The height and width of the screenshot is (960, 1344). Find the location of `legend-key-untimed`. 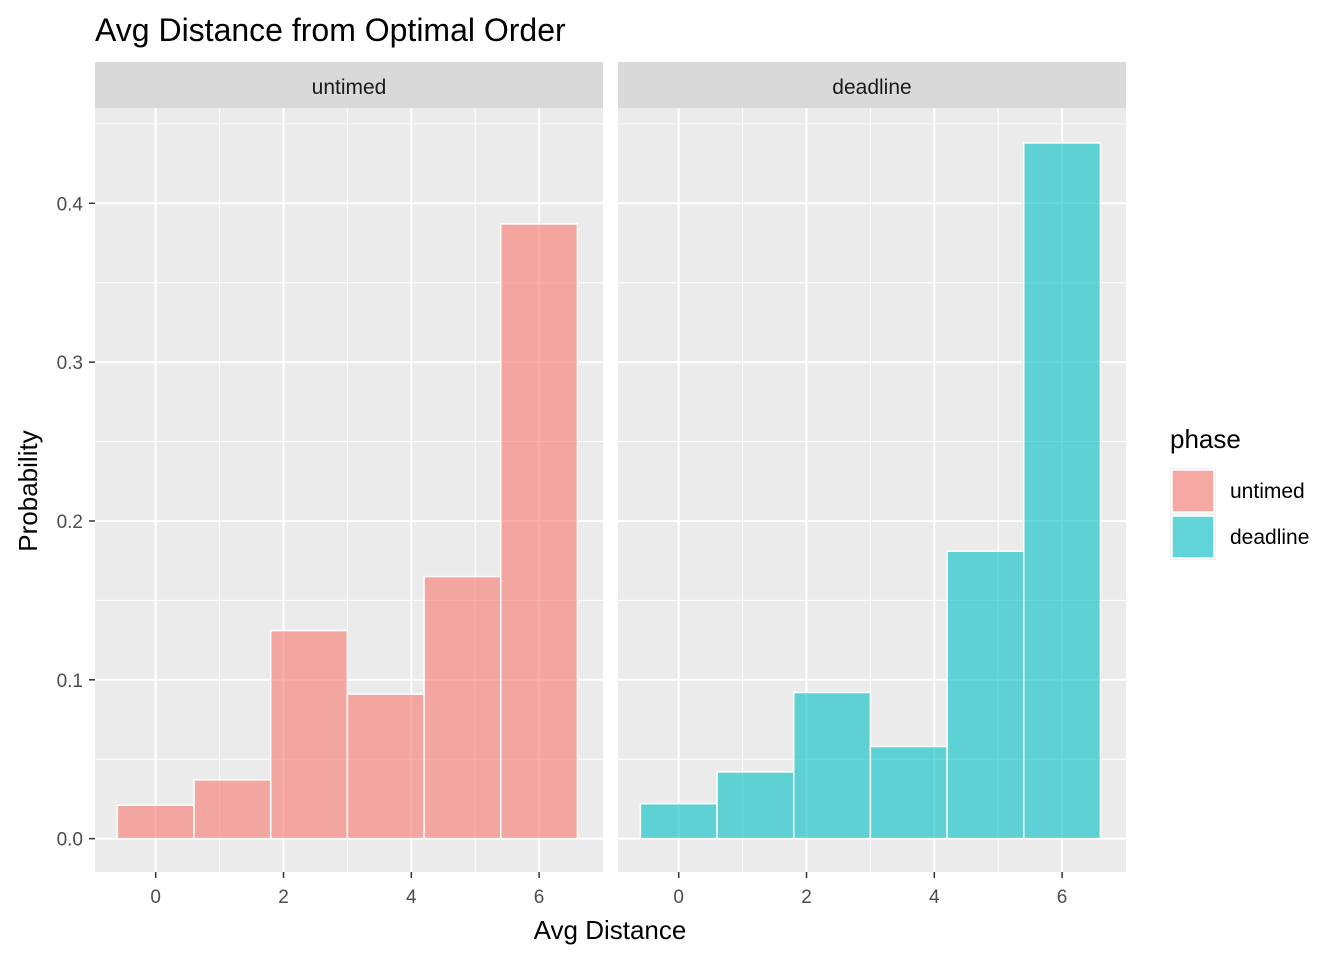

legend-key-untimed is located at coordinates (1193, 491).